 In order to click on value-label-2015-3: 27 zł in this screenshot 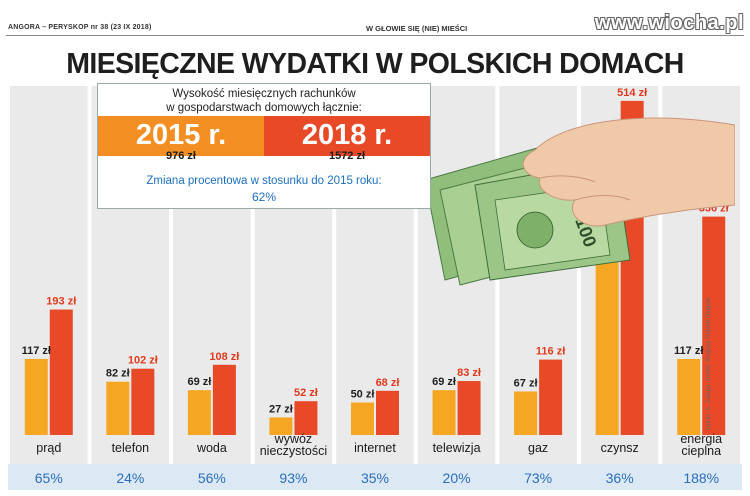, I will do `click(281, 409)`.